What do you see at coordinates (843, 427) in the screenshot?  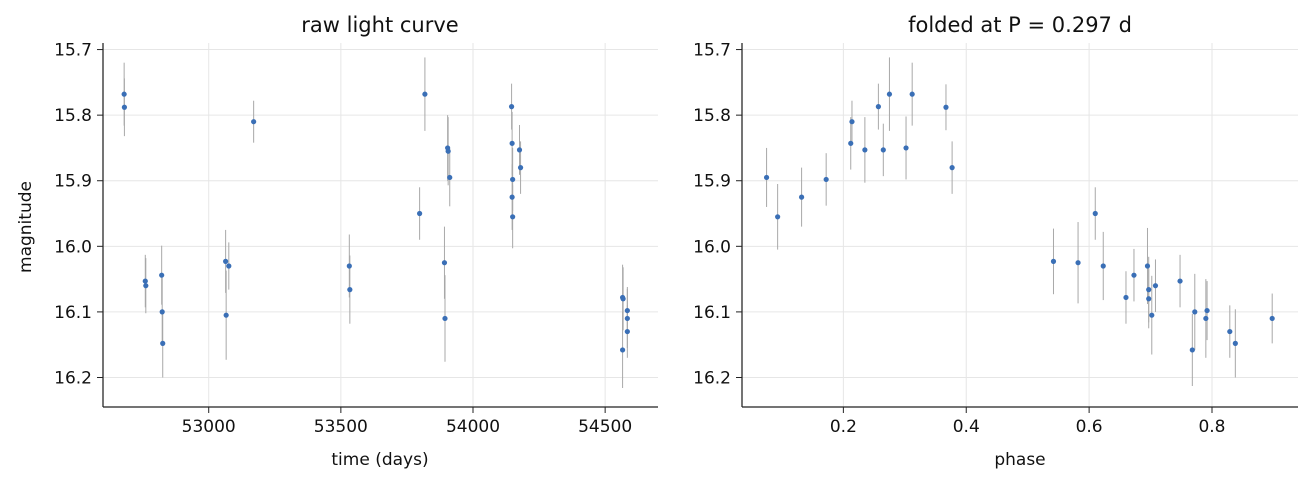 I see `folded-x-tick-label: 0.2` at bounding box center [843, 427].